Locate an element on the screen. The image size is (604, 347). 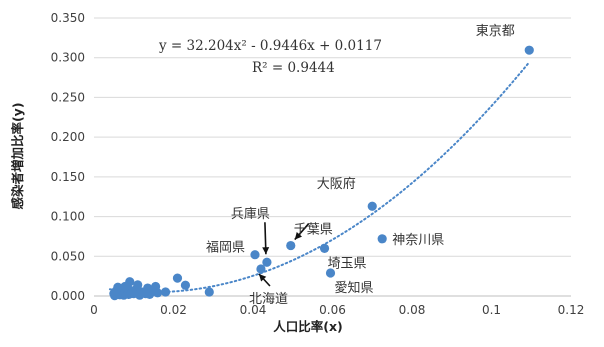
x-axis-ticks: 0 0.02 0.04 0.06 0.08 0.1 0.12 is located at coordinates (337, 310).